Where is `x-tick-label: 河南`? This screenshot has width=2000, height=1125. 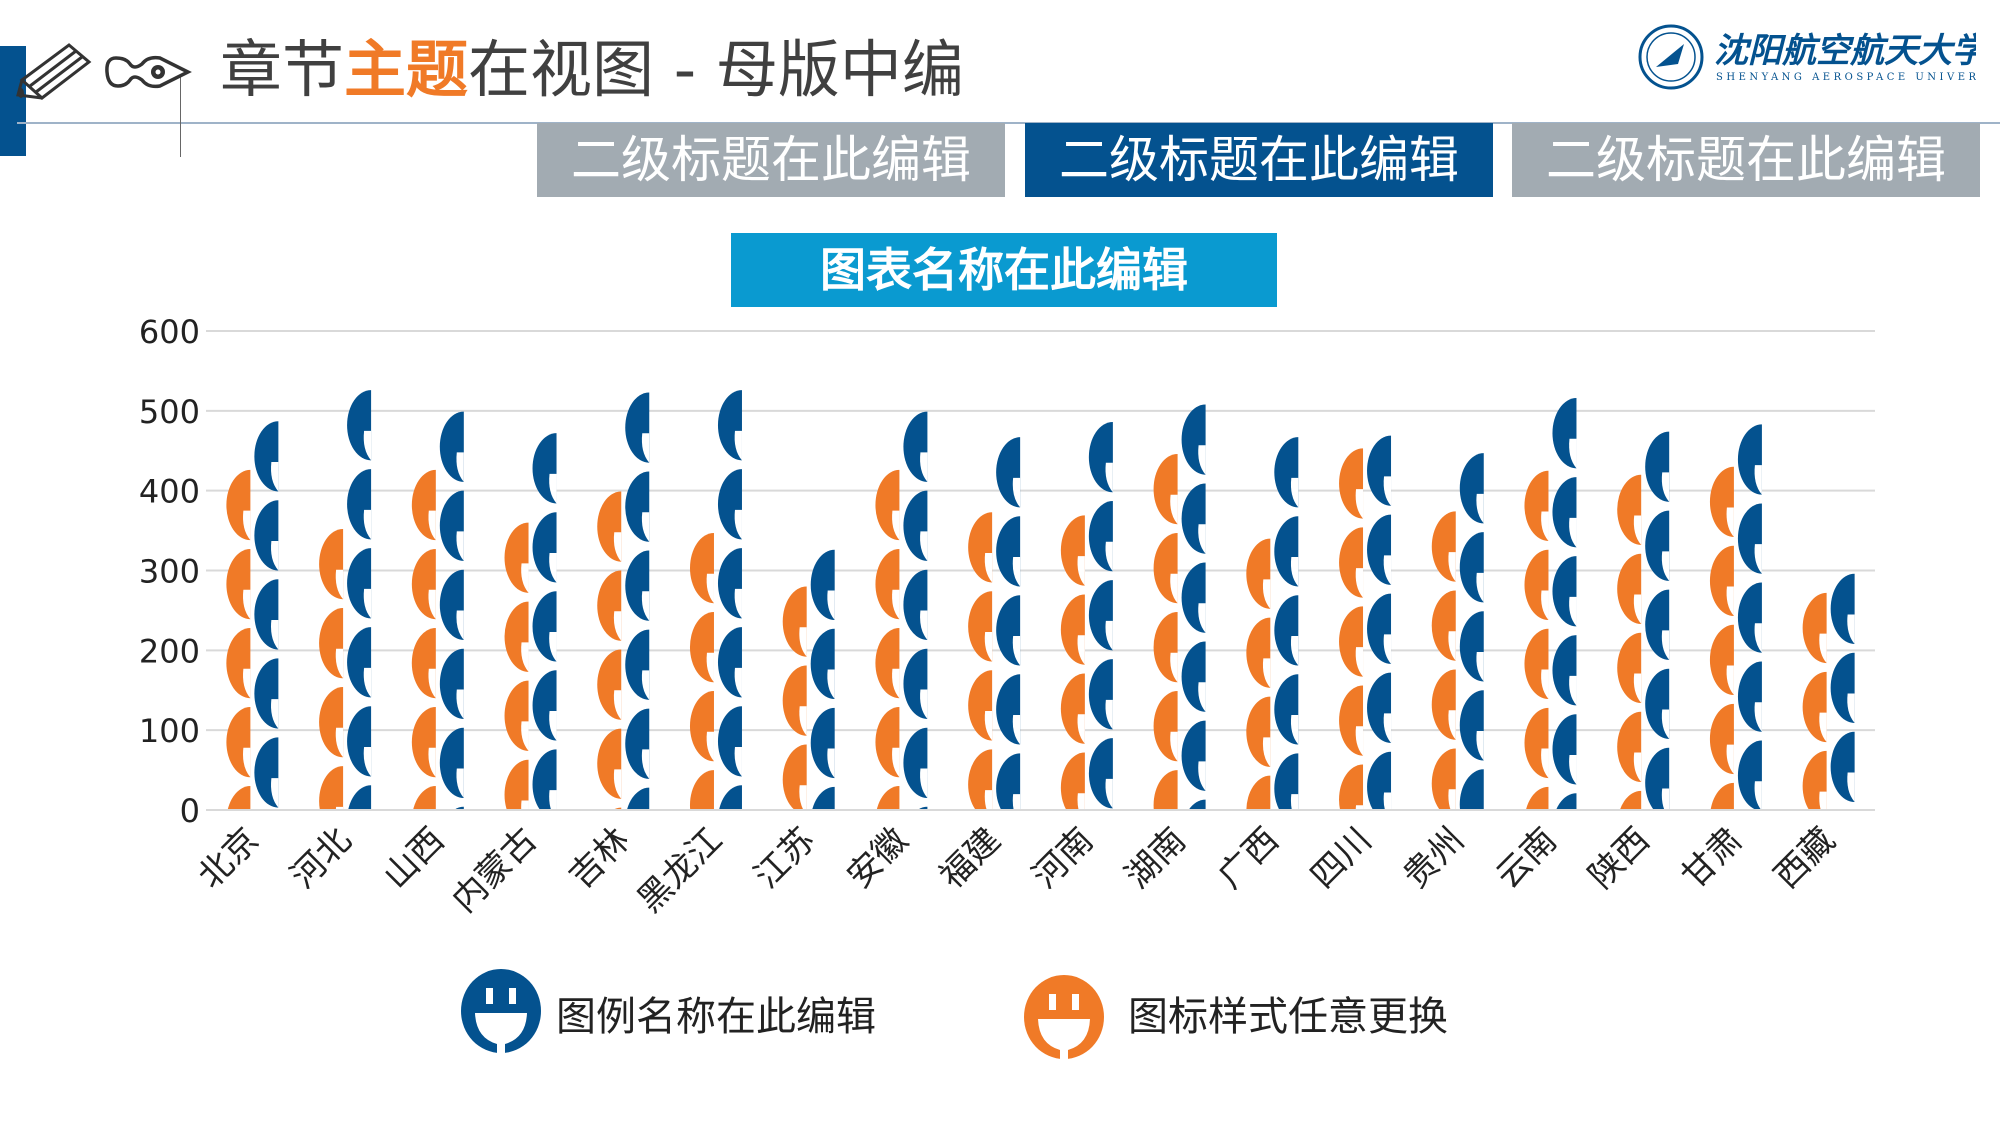
x-tick-label: 河南 is located at coordinates (1063, 858).